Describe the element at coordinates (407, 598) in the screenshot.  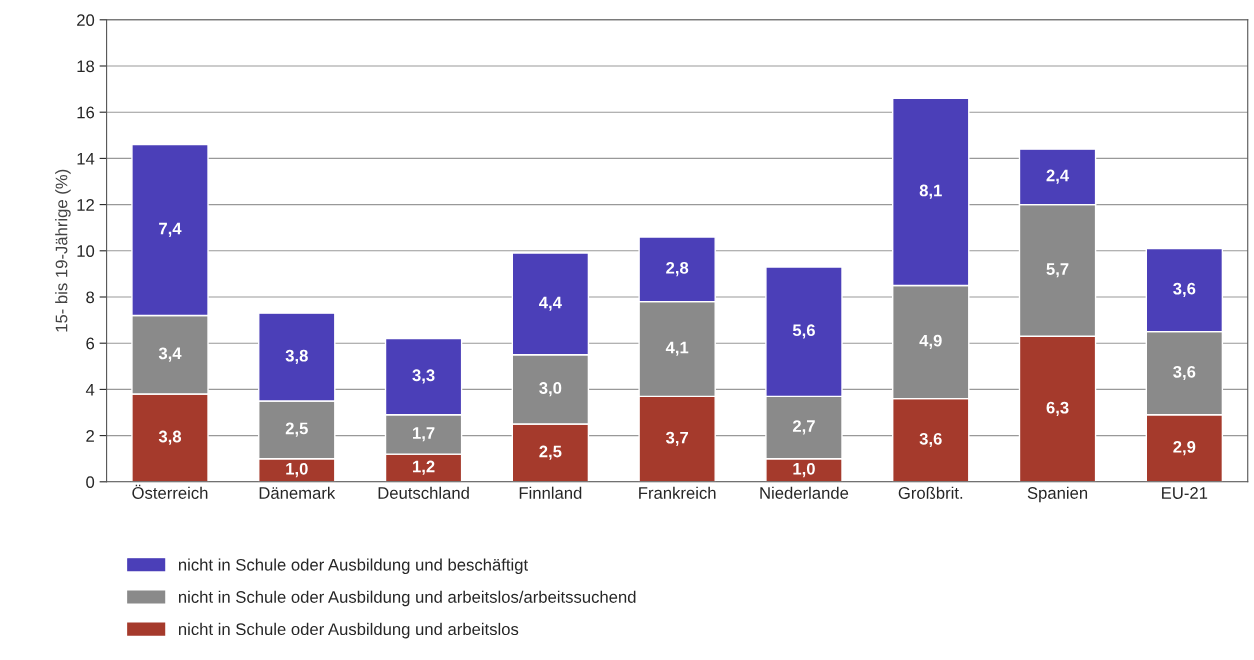
I see `legend-label: nicht in Schule oder Ausbildung und arbeitslos/arbeitssuchend` at that location.